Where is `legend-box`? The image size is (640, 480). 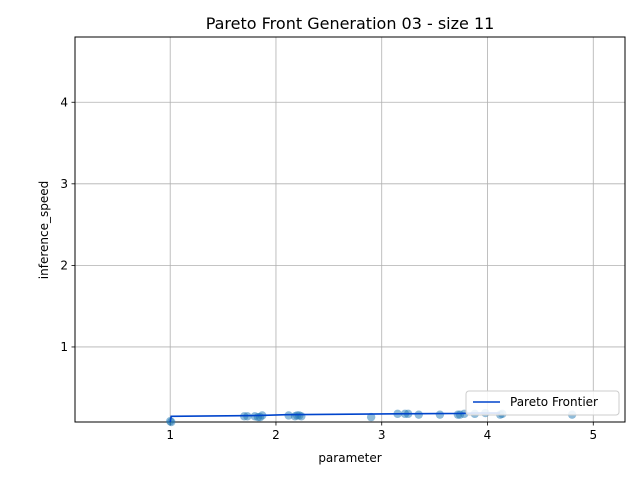
legend-box is located at coordinates (542, 403).